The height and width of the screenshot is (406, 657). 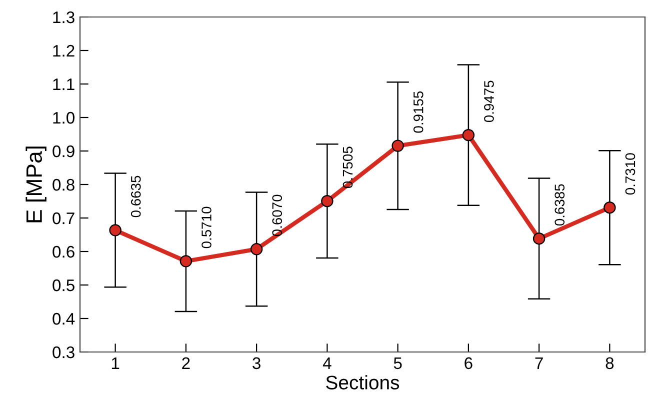 What do you see at coordinates (539, 363) in the screenshot?
I see `x-tick-label: 7` at bounding box center [539, 363].